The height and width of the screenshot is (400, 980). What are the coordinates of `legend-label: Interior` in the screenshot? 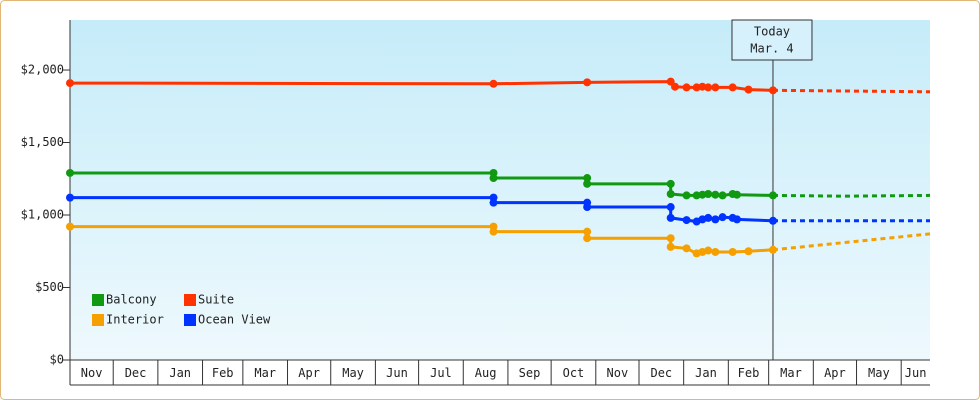 It's located at (135, 320).